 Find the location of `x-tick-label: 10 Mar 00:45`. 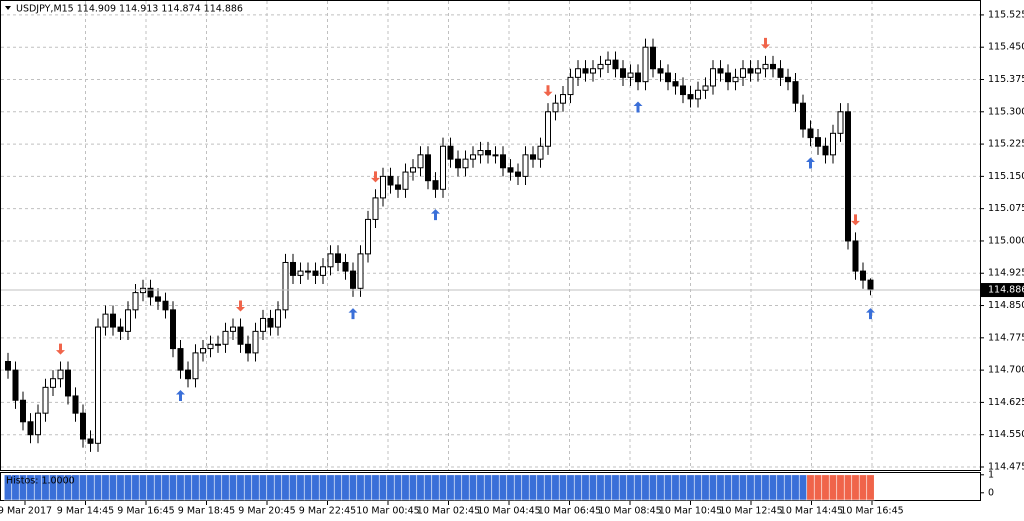

x-tick-label: 10 Mar 00:45 is located at coordinates (387, 511).